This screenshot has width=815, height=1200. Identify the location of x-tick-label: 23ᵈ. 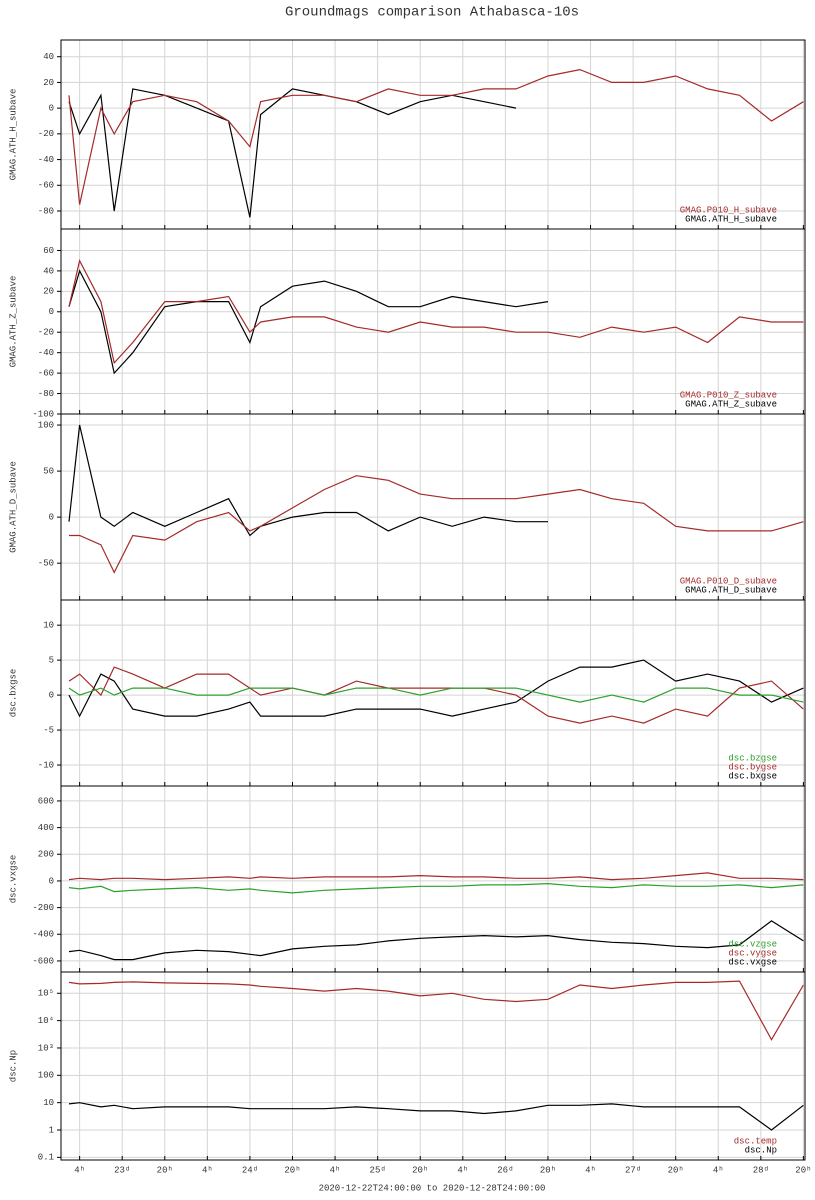
(122, 1170).